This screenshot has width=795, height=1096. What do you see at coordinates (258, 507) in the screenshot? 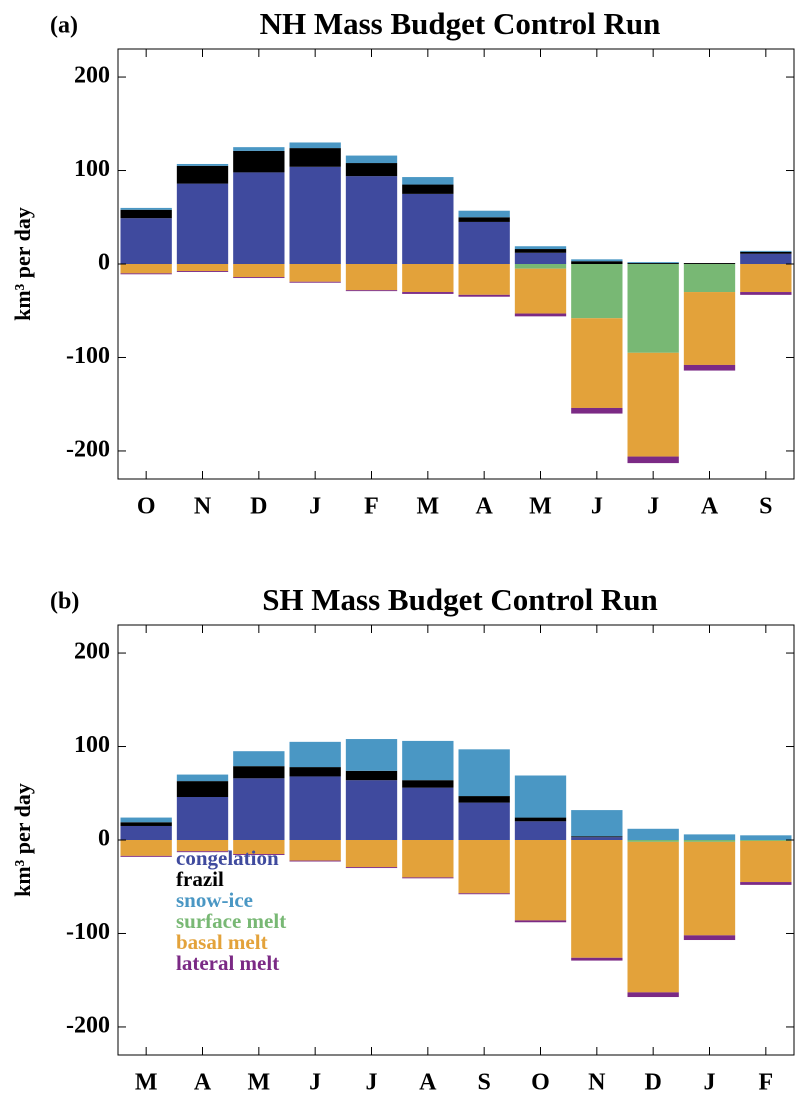
I see `x-tick-label: D` at bounding box center [258, 507].